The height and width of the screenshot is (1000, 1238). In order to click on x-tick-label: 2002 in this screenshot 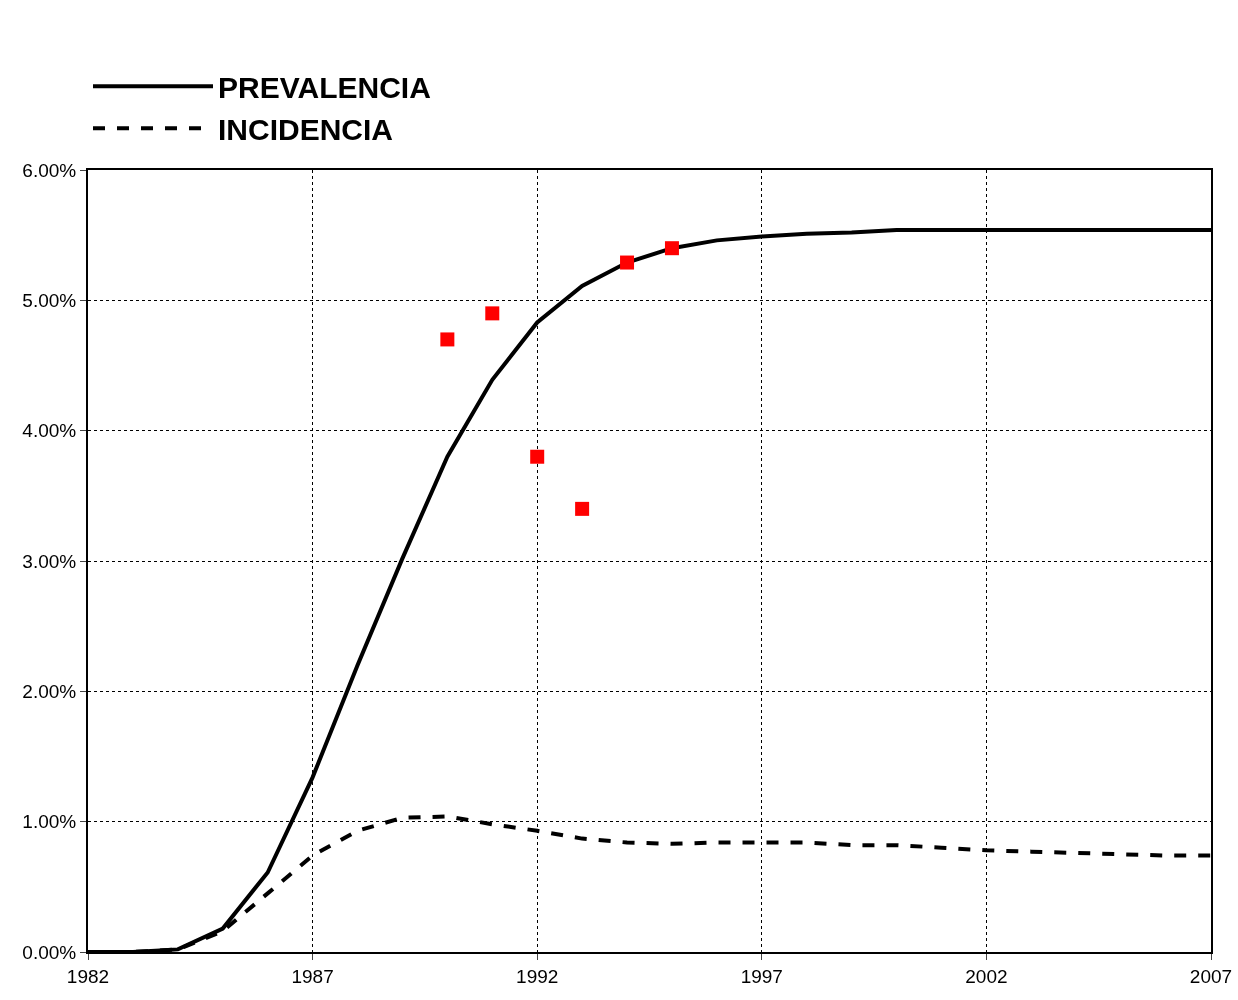, I will do `click(986, 976)`.